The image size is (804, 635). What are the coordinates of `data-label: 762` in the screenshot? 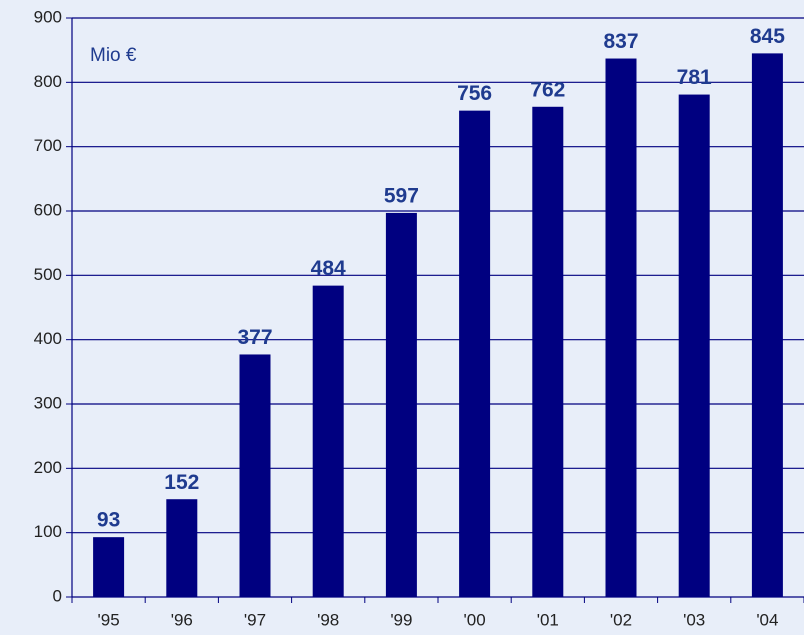 It's located at (547, 89).